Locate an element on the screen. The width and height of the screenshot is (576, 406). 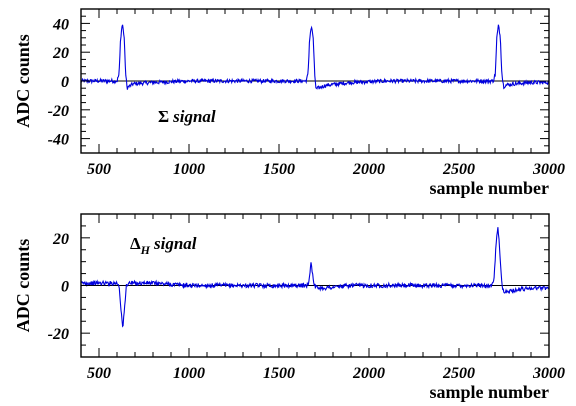
annotation-symbol: Δ is located at coordinates (135, 243).